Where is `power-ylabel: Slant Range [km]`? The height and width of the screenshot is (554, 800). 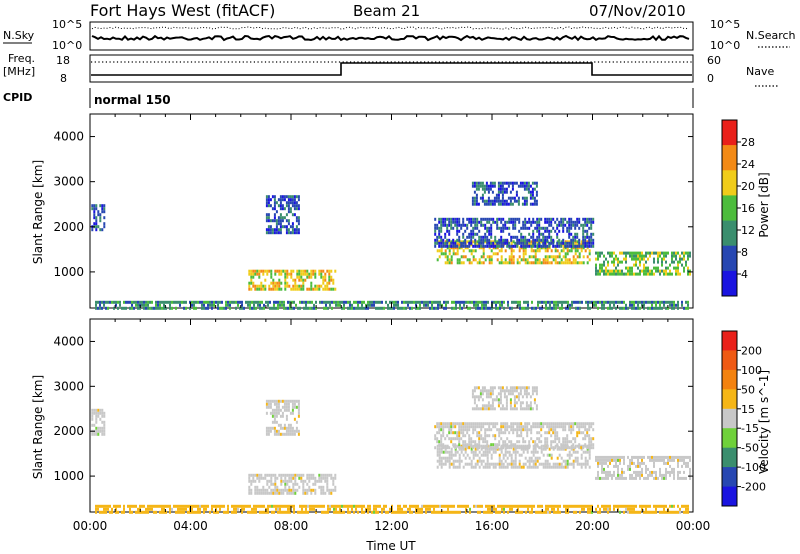
power-ylabel: Slant Range [km] is located at coordinates (38, 212).